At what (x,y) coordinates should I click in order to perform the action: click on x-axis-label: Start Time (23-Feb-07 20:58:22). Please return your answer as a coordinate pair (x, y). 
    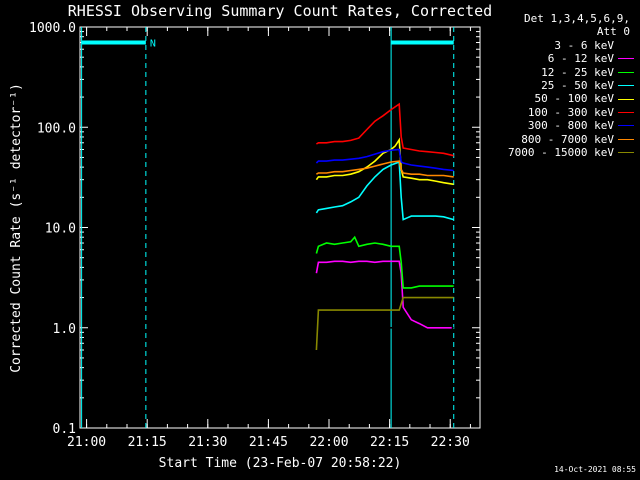
    Looking at the image, I should click on (280, 463).